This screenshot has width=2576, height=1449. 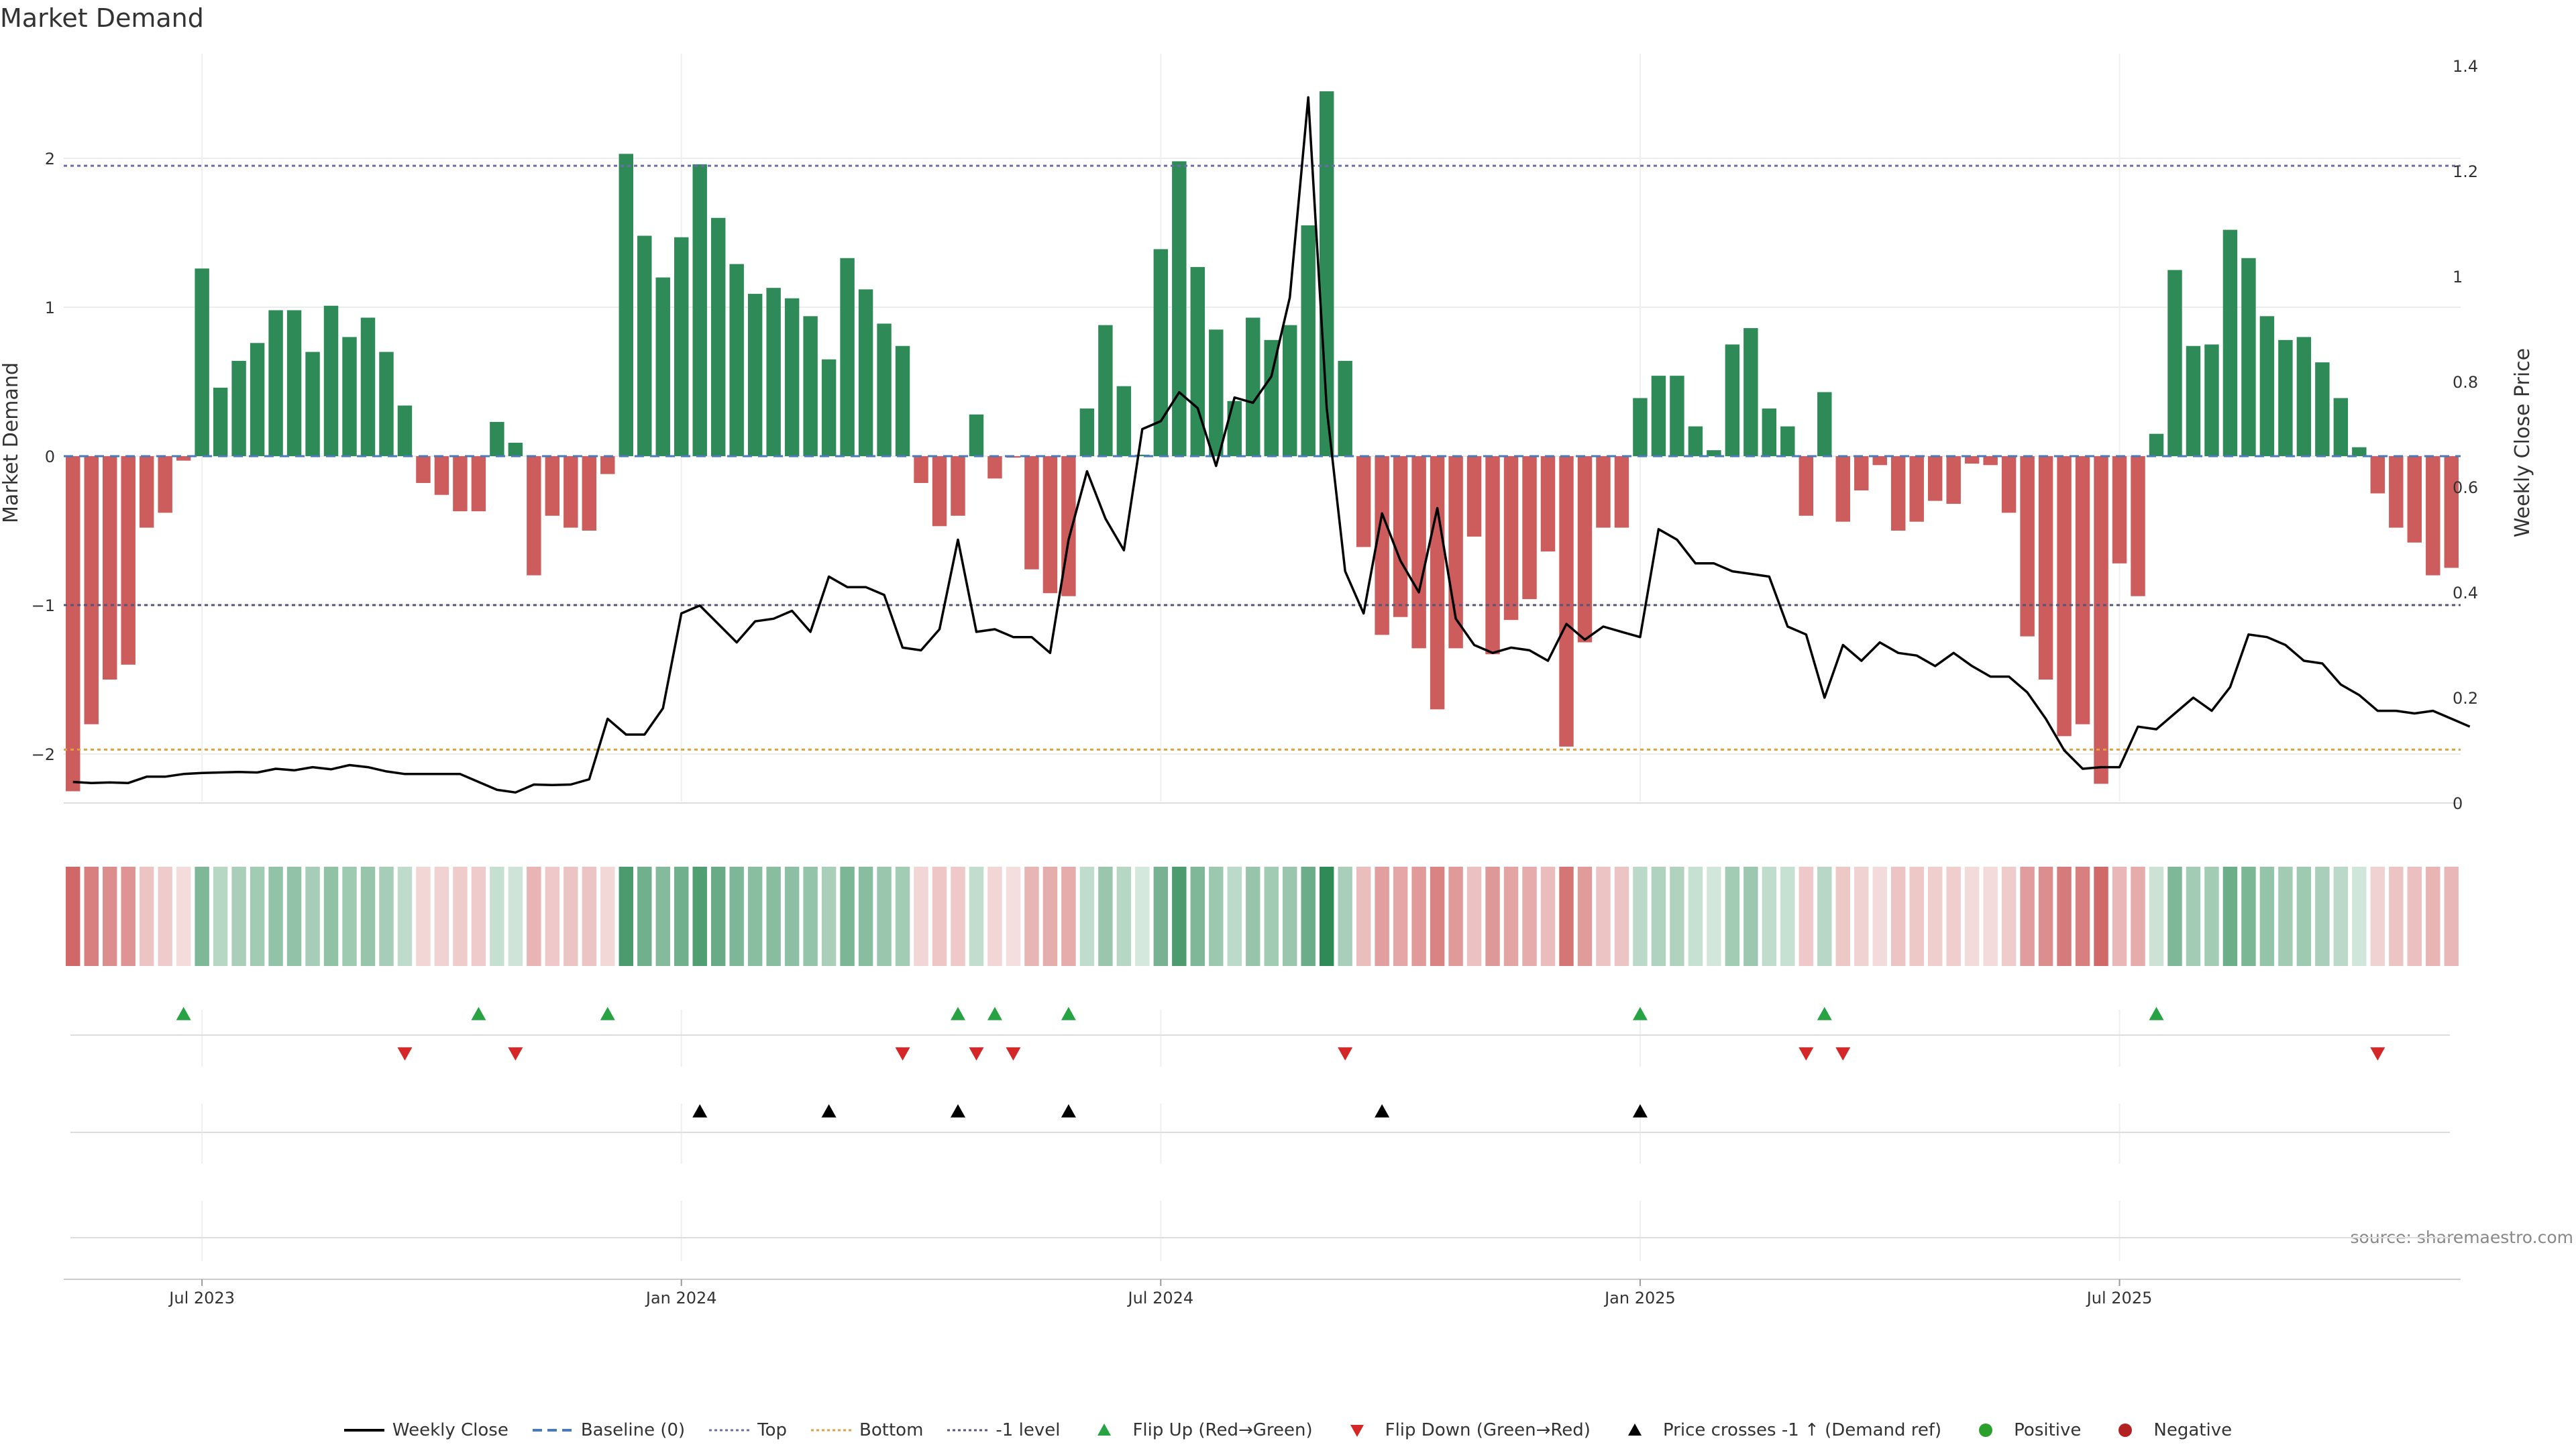 What do you see at coordinates (2458, 277) in the screenshot?
I see `right-tick-label: 1` at bounding box center [2458, 277].